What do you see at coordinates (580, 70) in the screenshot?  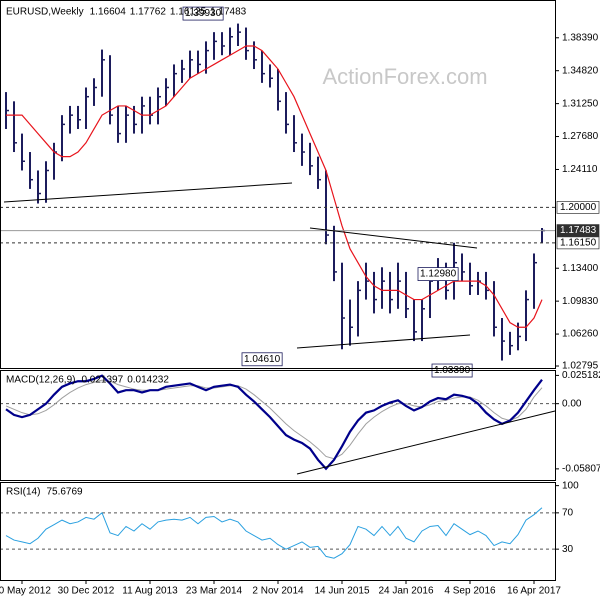 I see `y-tick-label: 1.34820` at bounding box center [580, 70].